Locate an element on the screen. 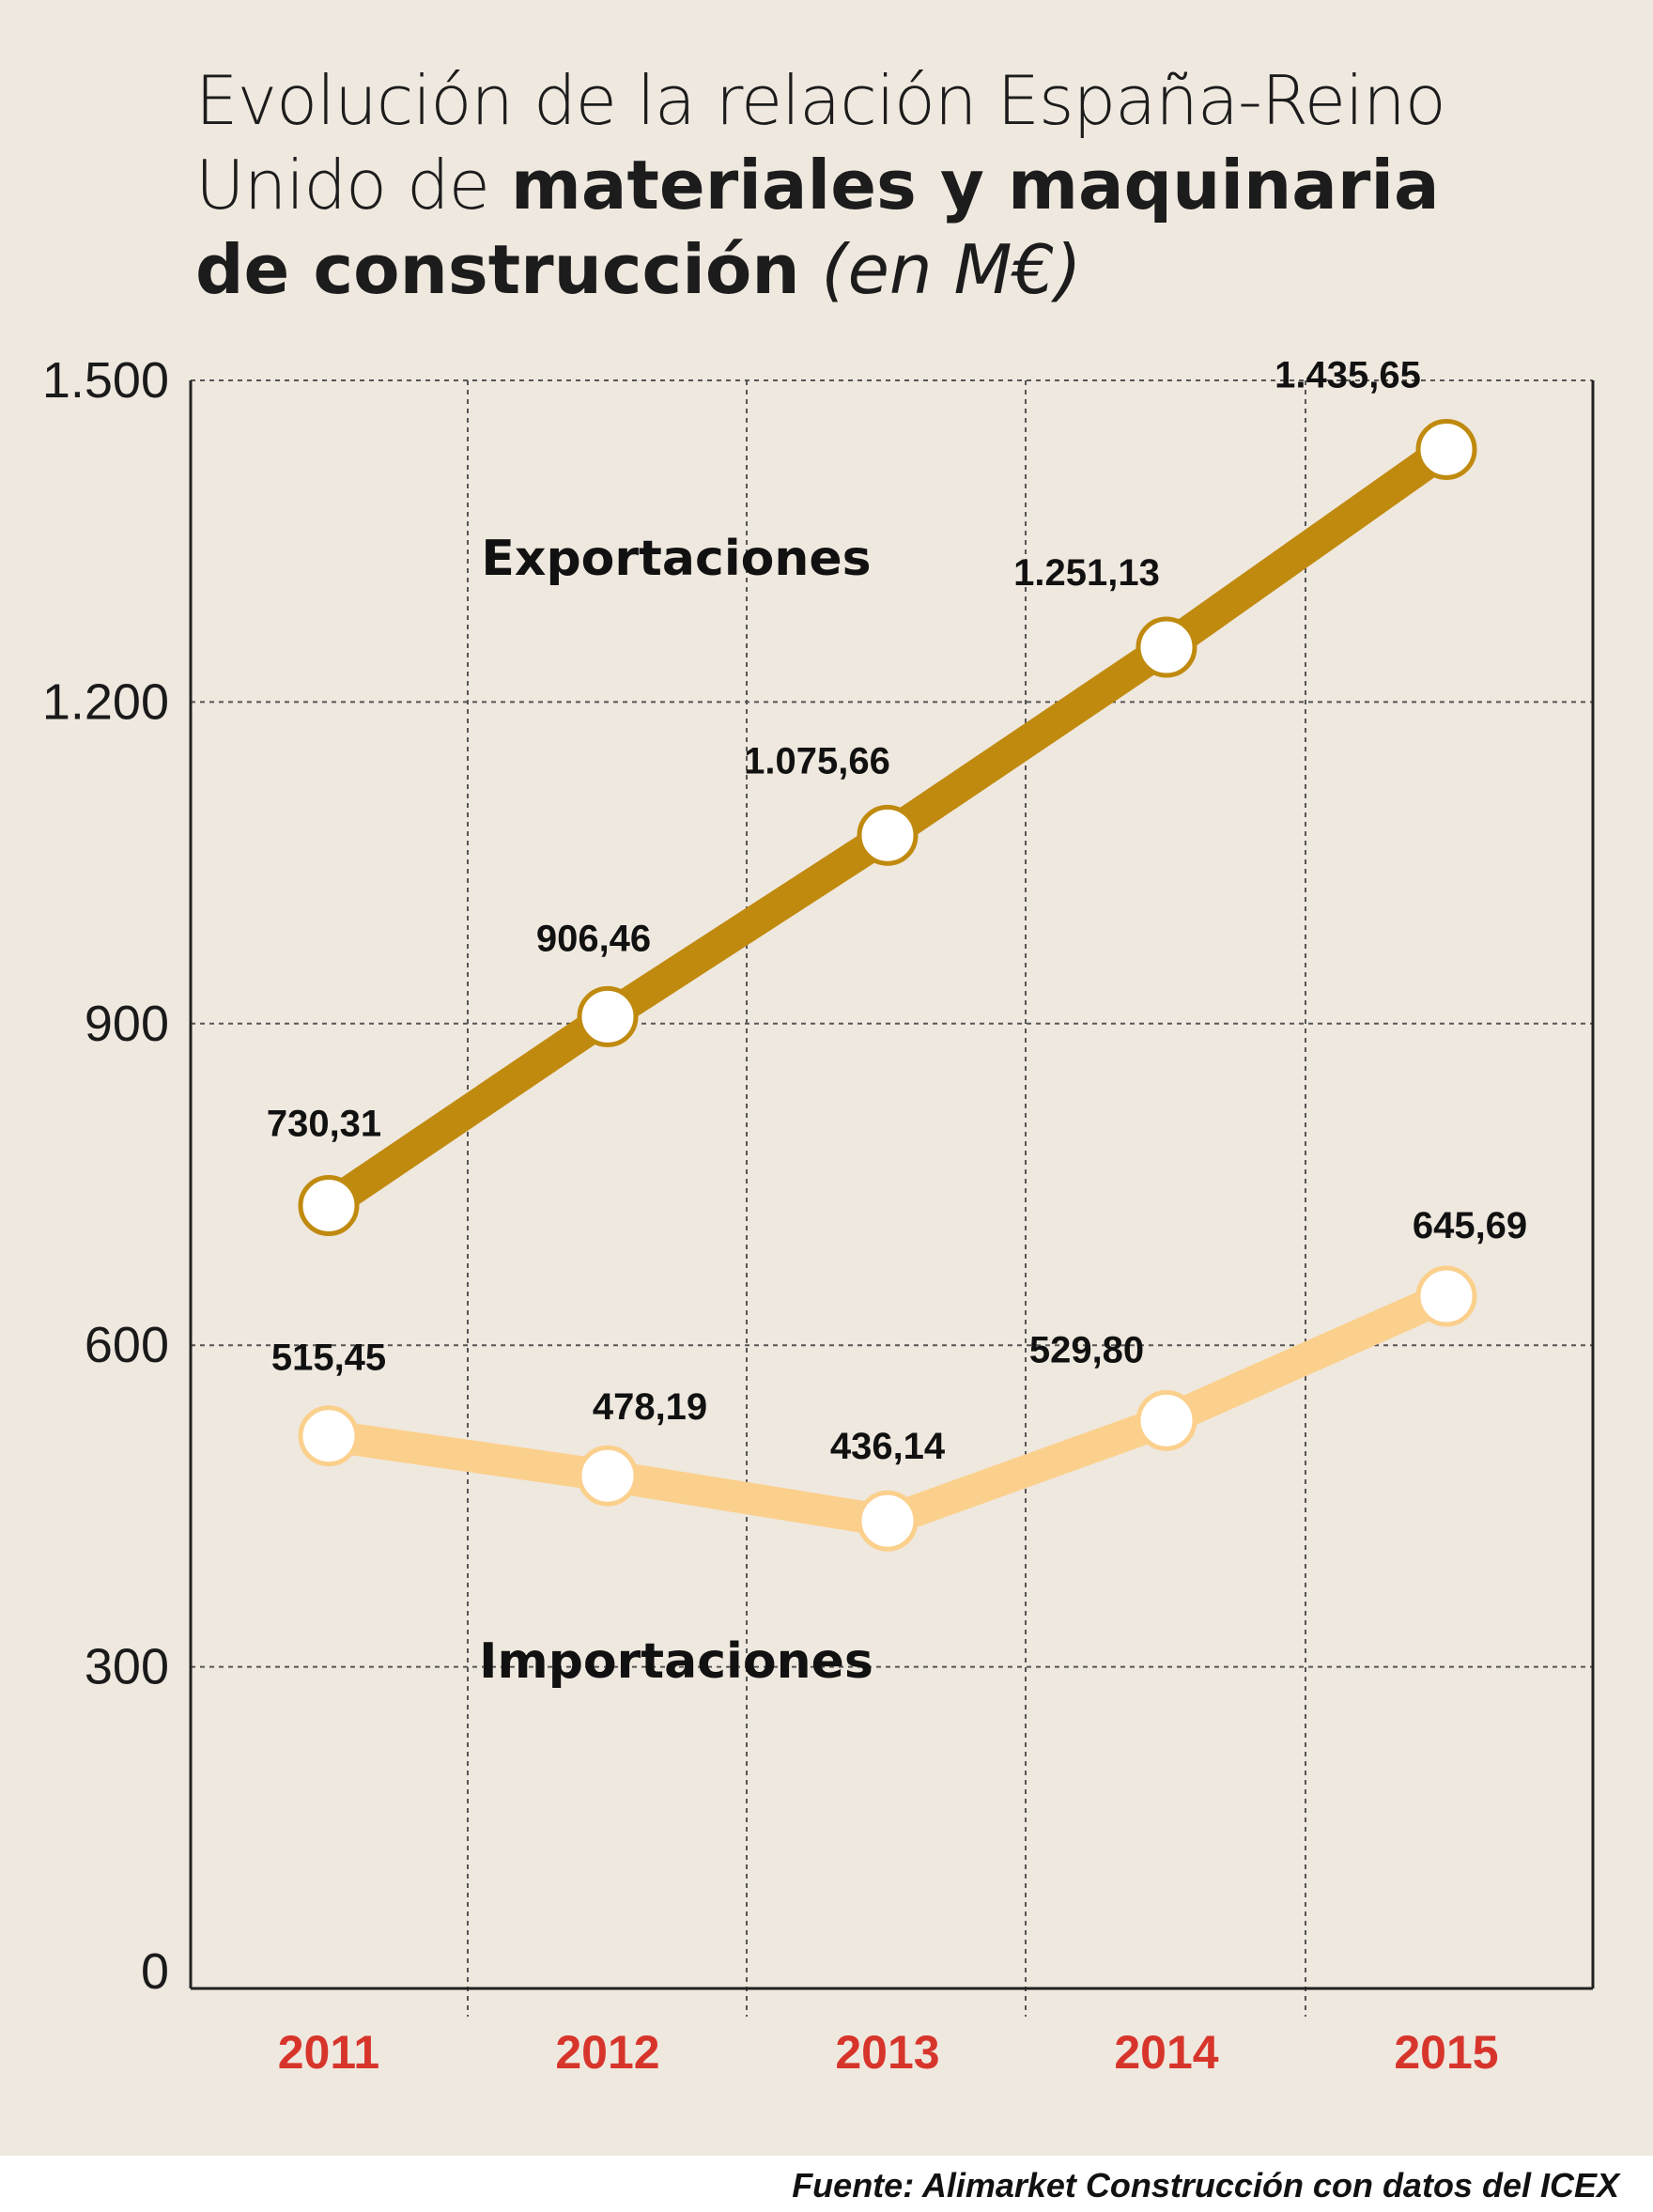 Image resolution: width=1653 pixels, height=2212 pixels. series-imports-name: Importaciones is located at coordinates (676, 1662).